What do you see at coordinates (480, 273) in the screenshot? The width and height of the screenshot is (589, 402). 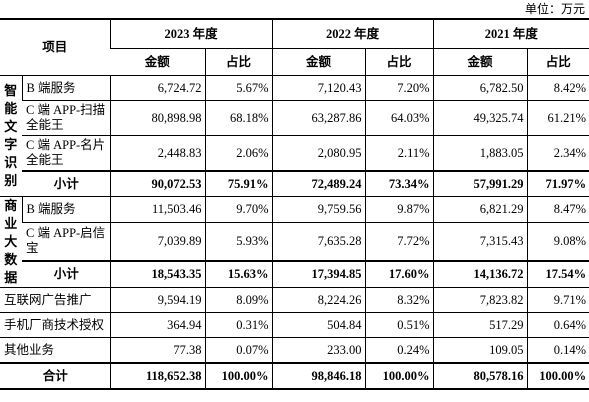 I see `value-cell: 14,136.72` at bounding box center [480, 273].